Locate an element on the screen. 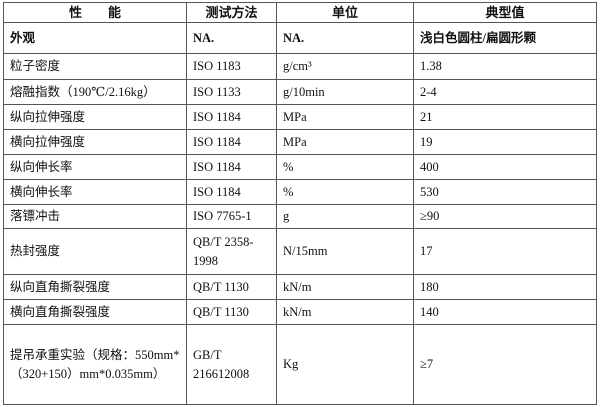 The height and width of the screenshot is (407, 600). table-row: 横向伸长率 ISO 1184% 530 is located at coordinates (300, 192).